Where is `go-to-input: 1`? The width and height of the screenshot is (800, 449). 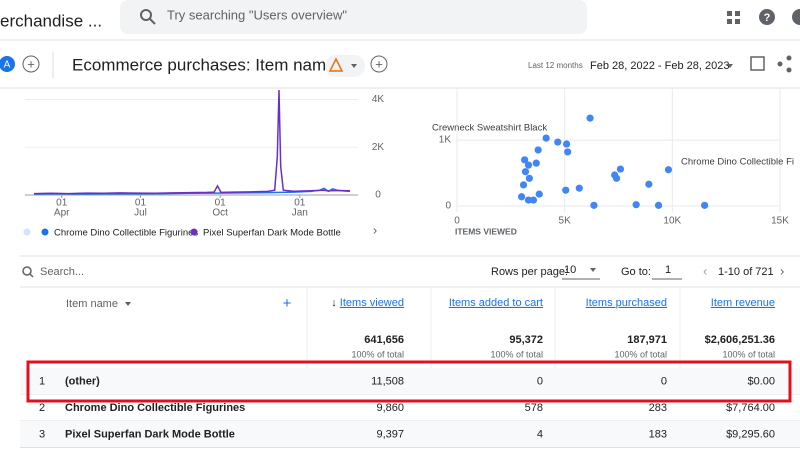
go-to-input: 1 is located at coordinates (668, 270).